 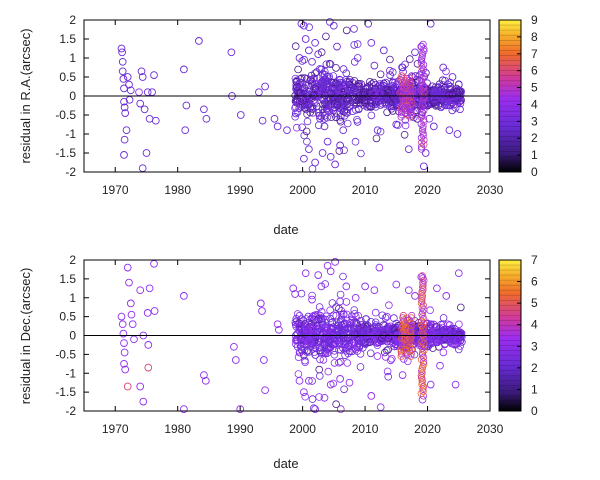 What do you see at coordinates (65, 392) in the screenshot?
I see `y-tick-label: -1.5` at bounding box center [65, 392].